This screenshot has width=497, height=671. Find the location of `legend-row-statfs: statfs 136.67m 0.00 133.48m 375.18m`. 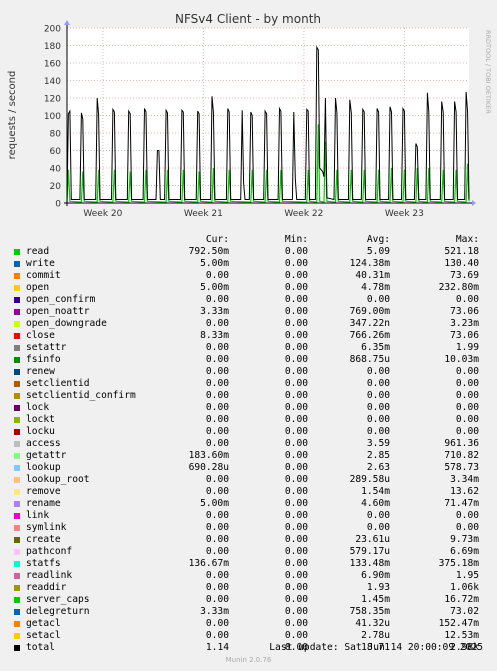

legend-row-statfs: statfs 136.67m 0.00 133.48m 375.18m is located at coordinates (249, 564).